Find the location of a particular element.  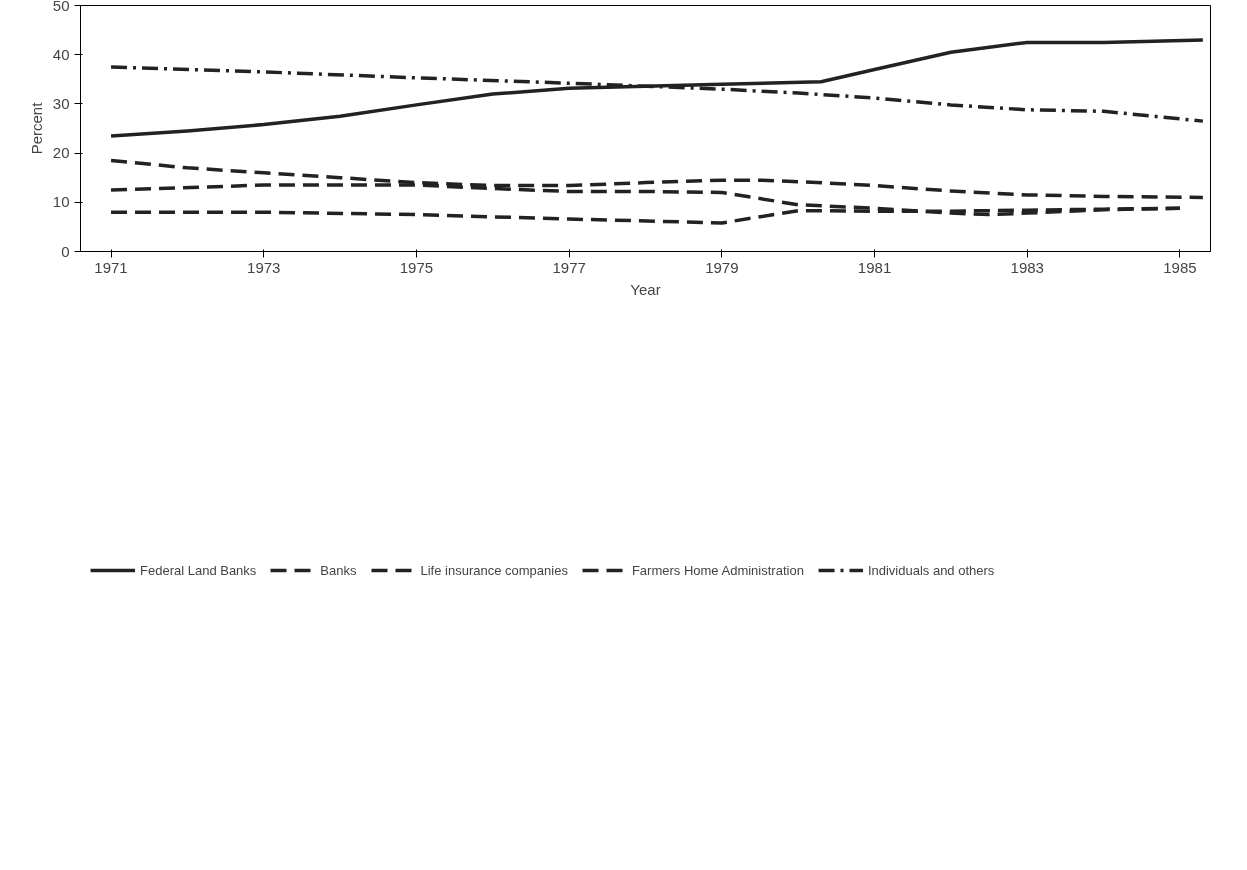

x-tick-label: 1979 is located at coordinates (722, 267).